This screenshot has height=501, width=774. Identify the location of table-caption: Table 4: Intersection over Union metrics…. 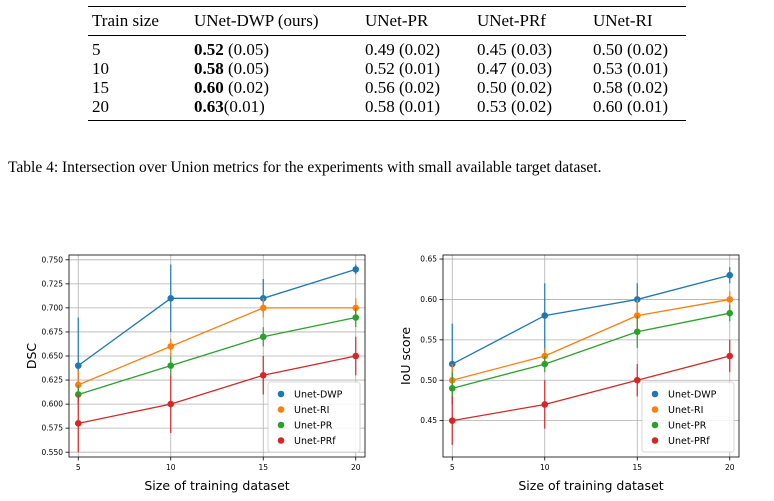
(305, 167).